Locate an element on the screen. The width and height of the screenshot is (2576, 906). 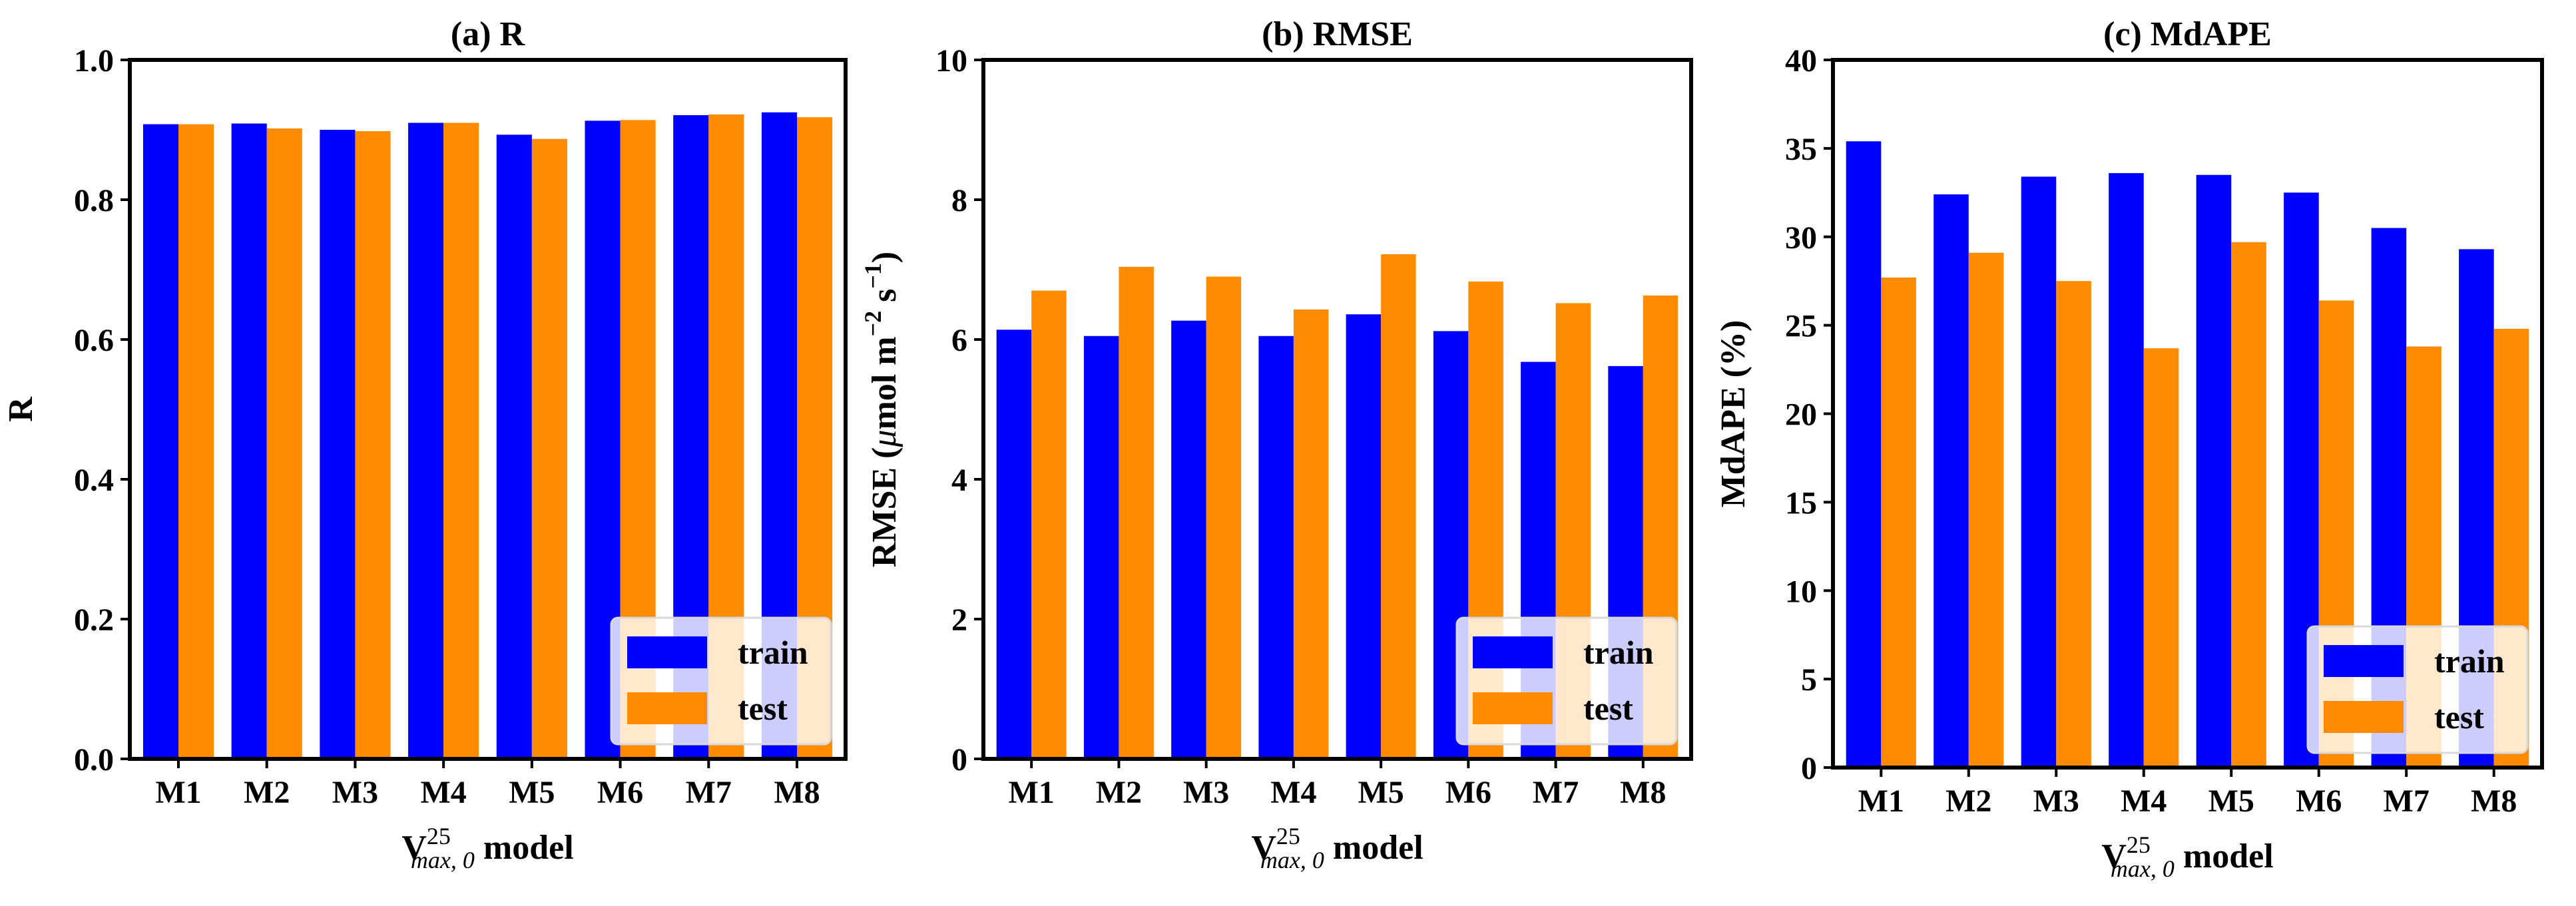
y-tick-label: 8 is located at coordinates (959, 201).